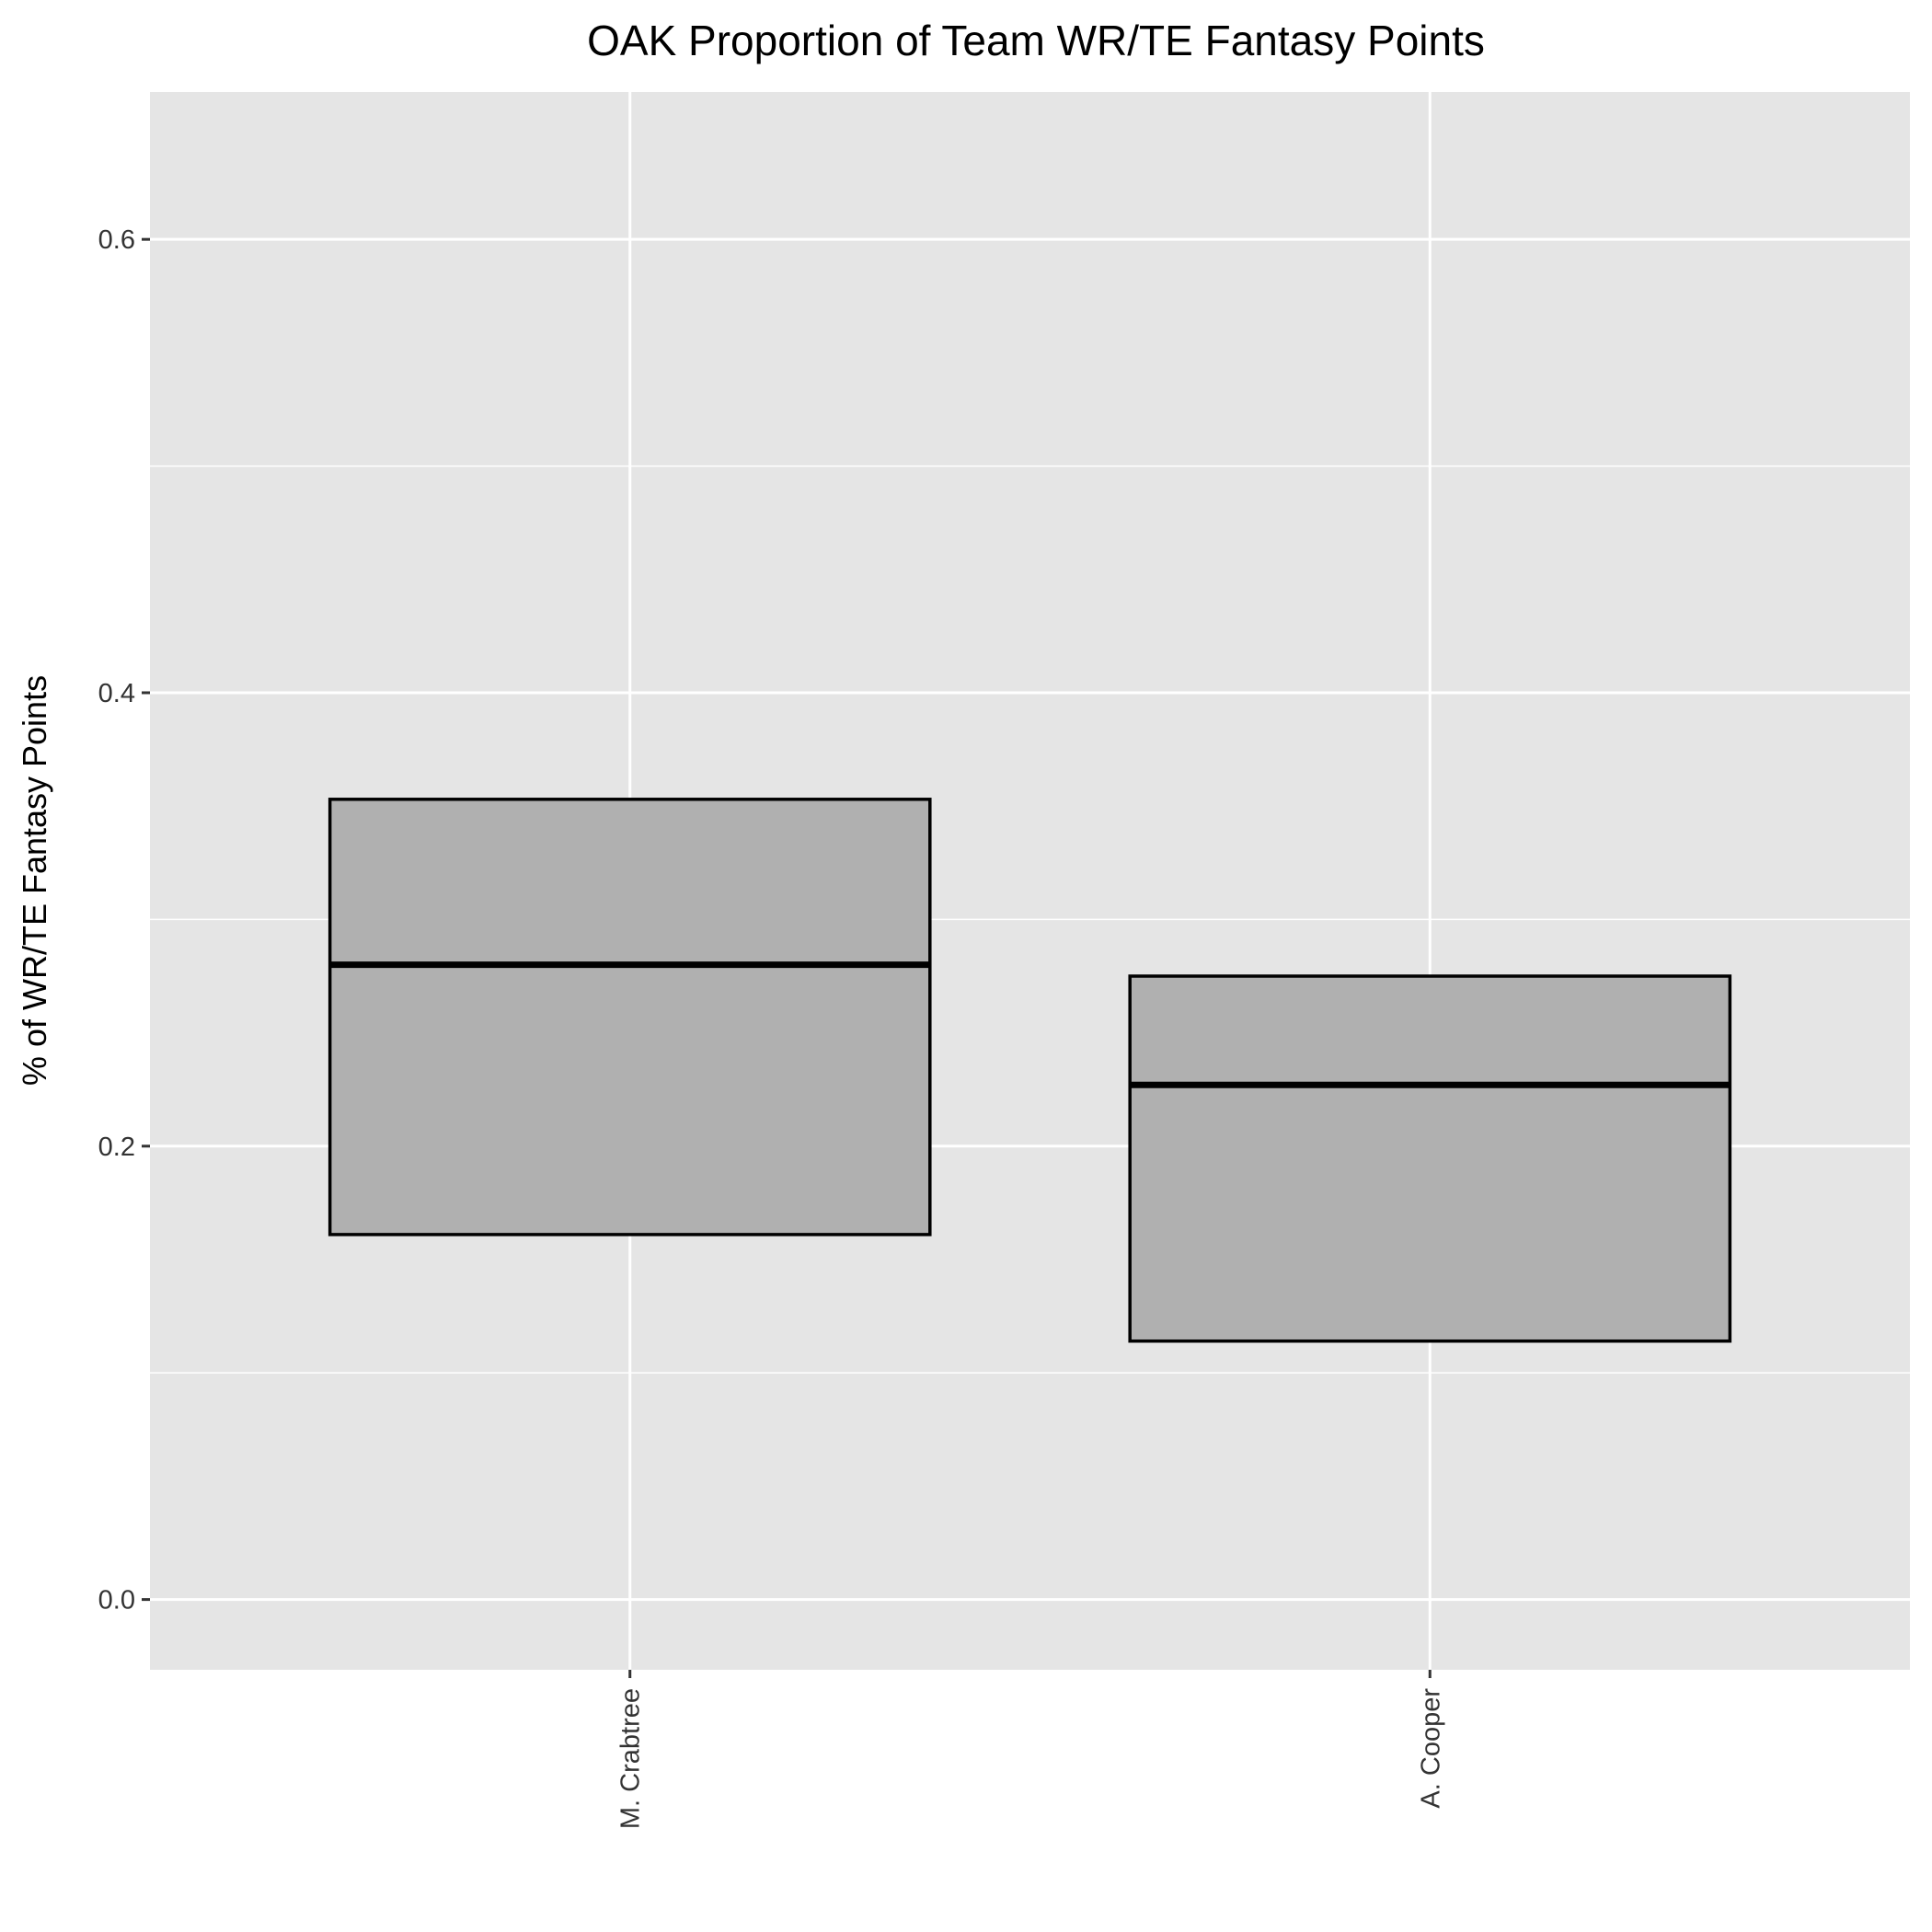 Image resolution: width=1932 pixels, height=1932 pixels. What do you see at coordinates (1430, 1748) in the screenshot?
I see `x-tick-label: A. Cooper` at bounding box center [1430, 1748].